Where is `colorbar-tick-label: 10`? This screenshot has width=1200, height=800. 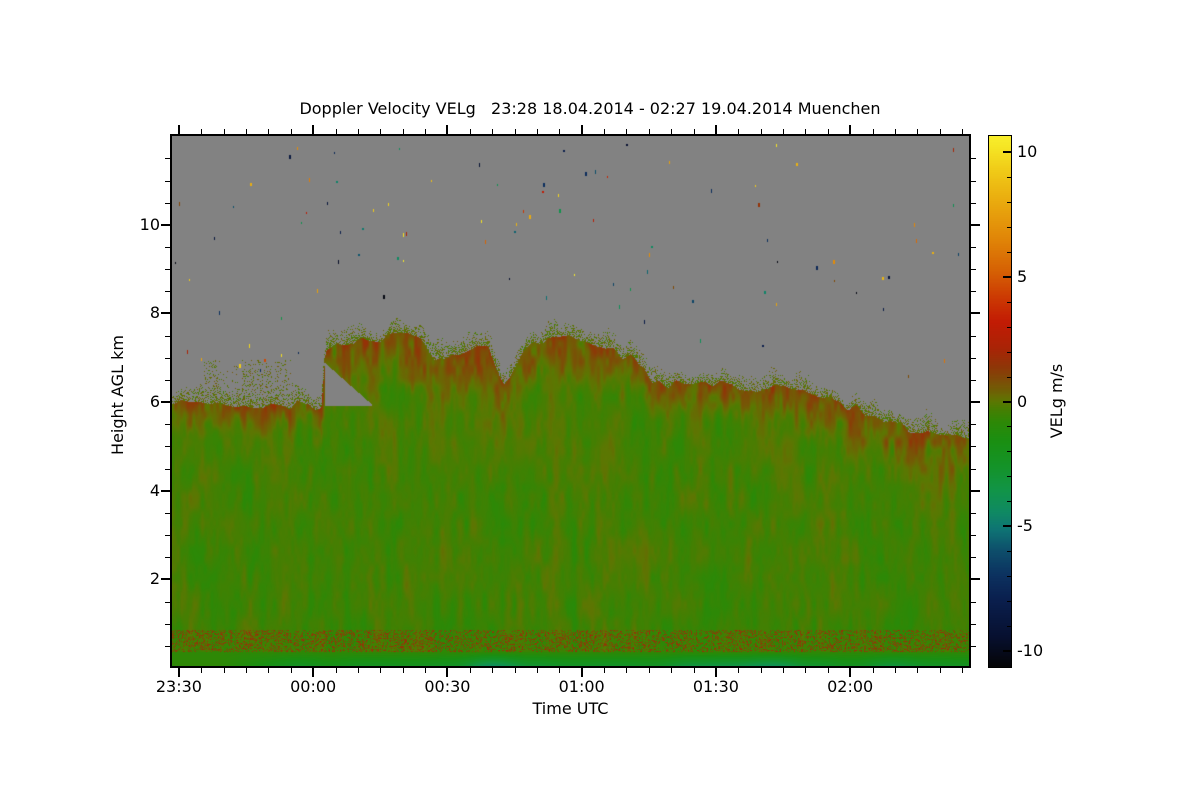
colorbar-tick-label: 10 is located at coordinates (1027, 152).